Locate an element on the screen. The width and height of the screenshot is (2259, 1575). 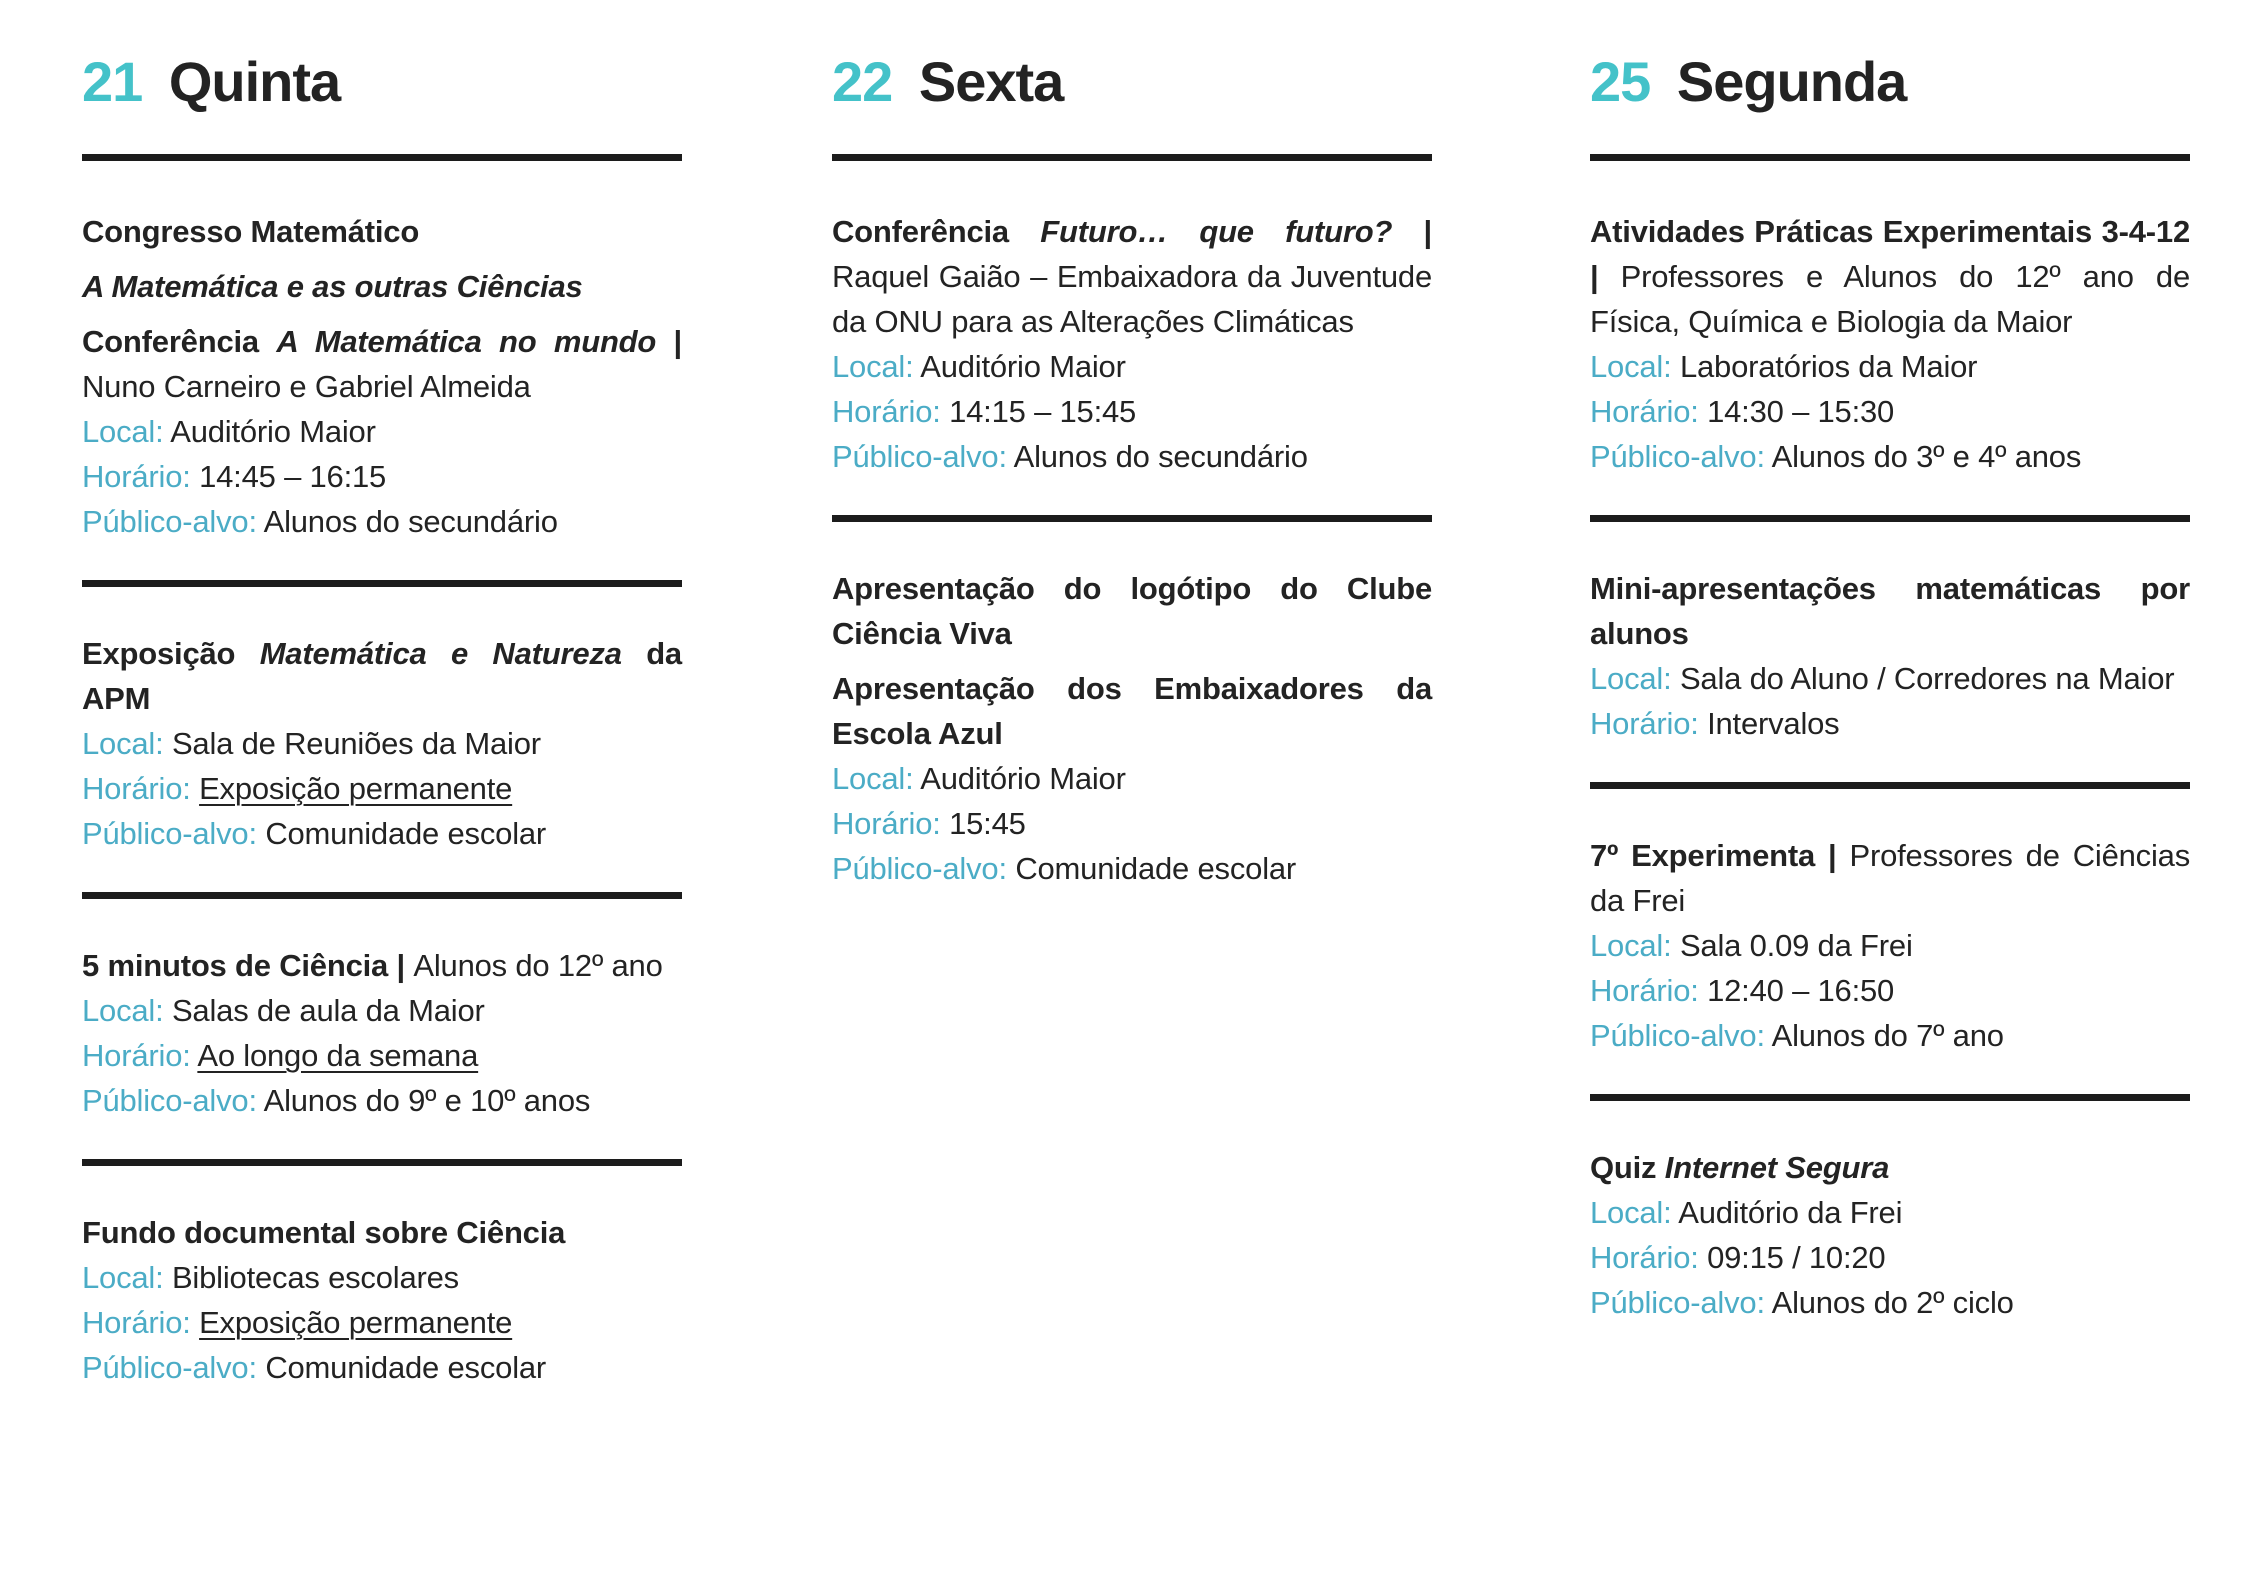
detail-value: Intervalos is located at coordinates (1773, 723).